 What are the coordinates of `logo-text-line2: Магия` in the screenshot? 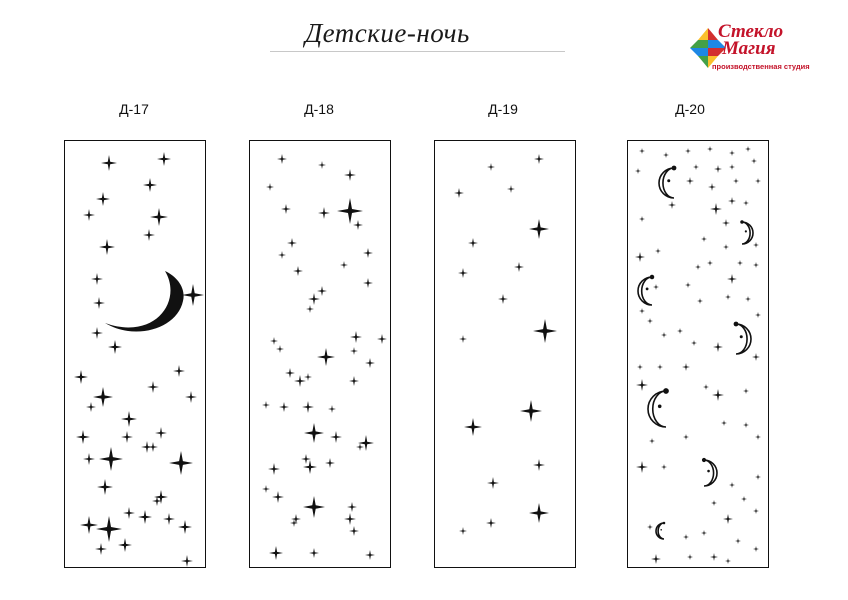 It's located at (749, 48).